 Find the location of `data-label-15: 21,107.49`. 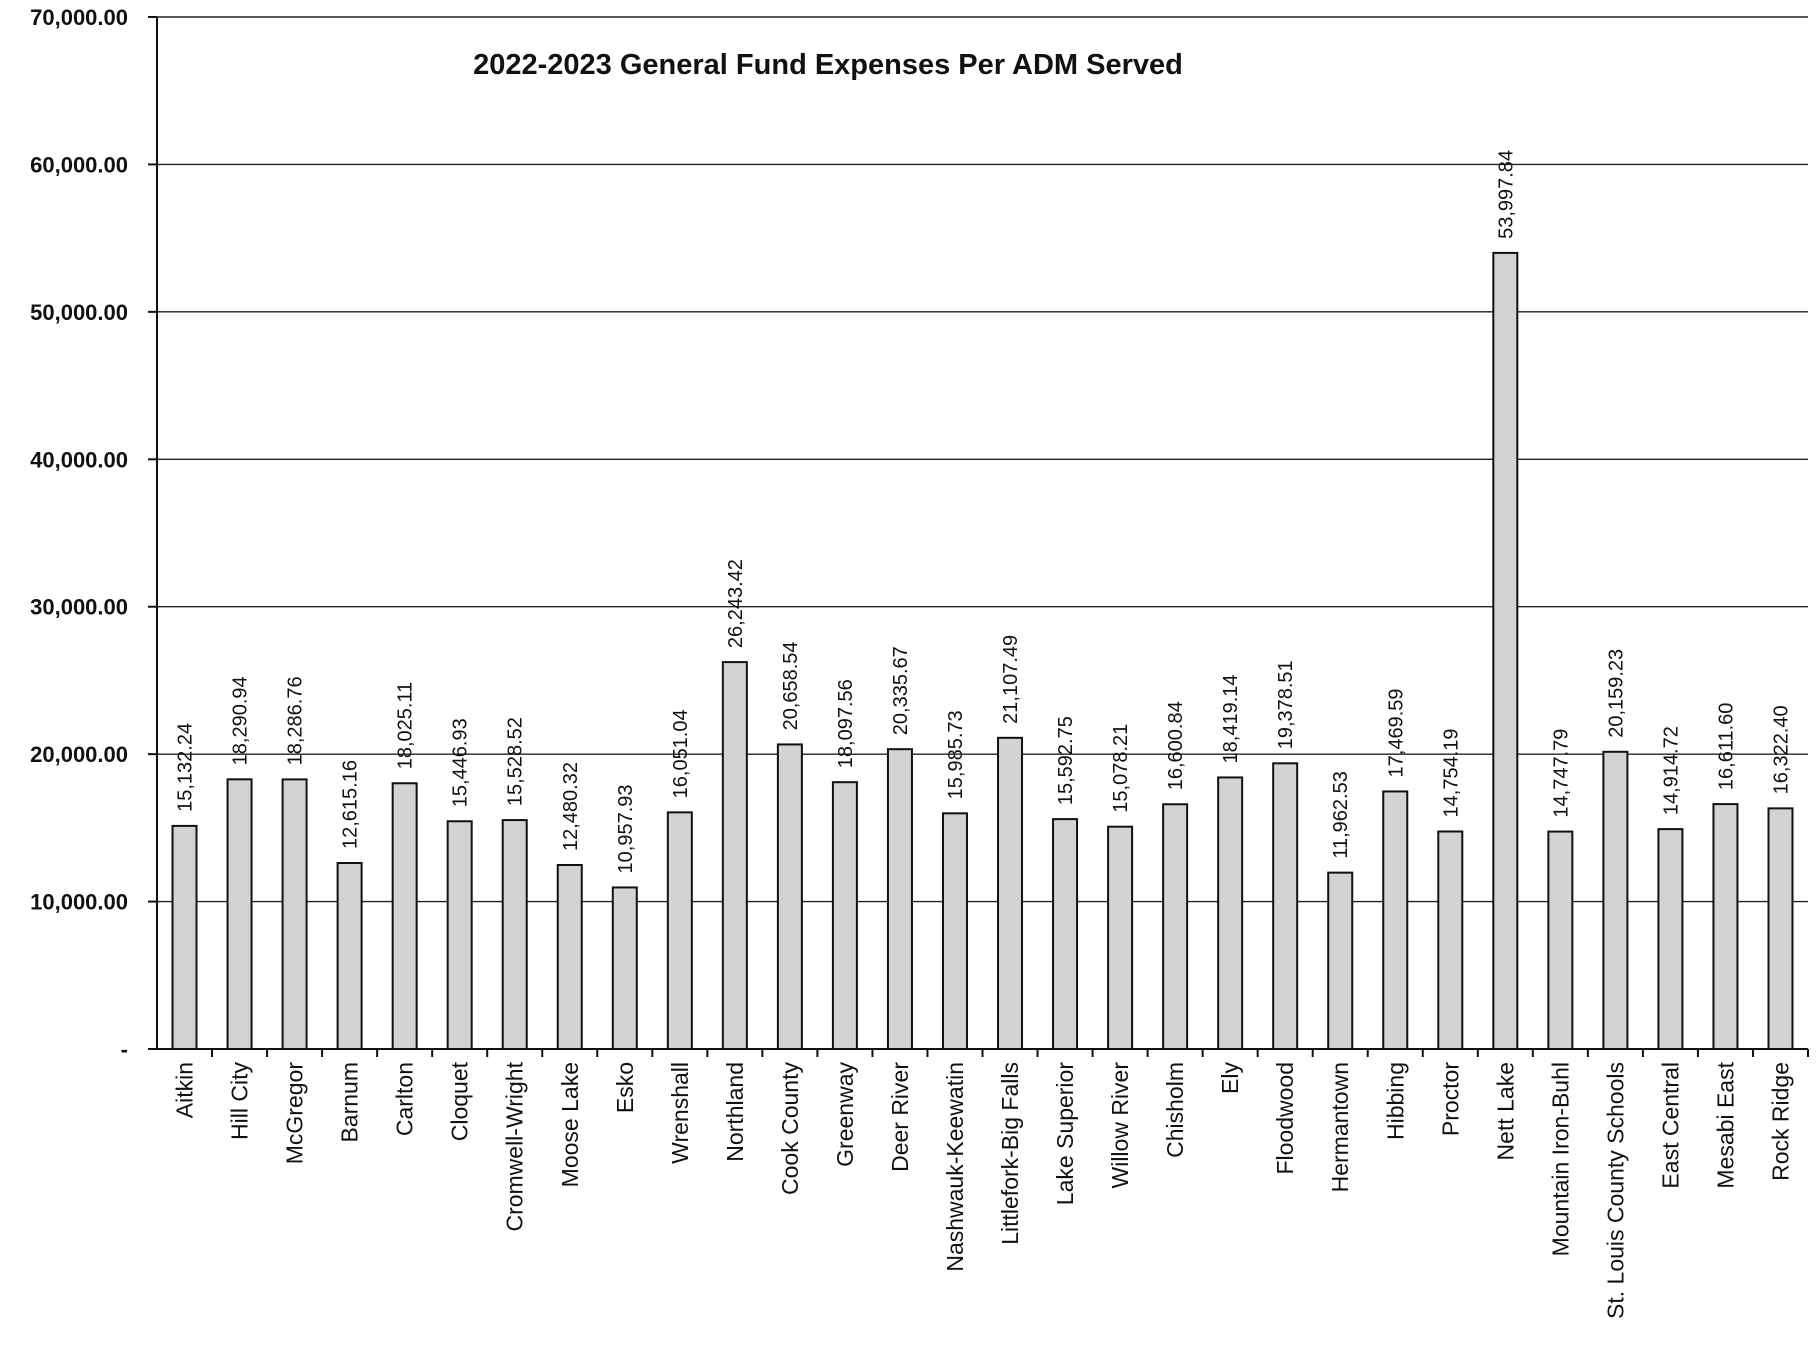

data-label-15: 21,107.49 is located at coordinates (1011, 679).